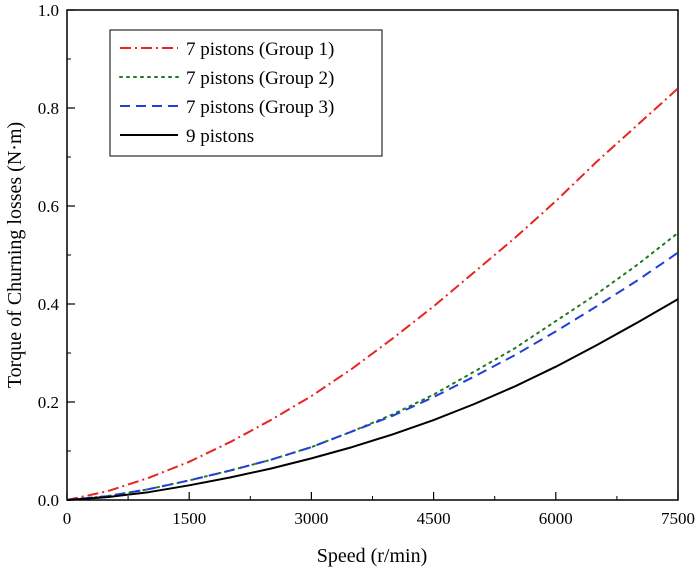 This screenshot has width=700, height=575. What do you see at coordinates (49, 255) in the screenshot?
I see `y-tick-labels: 0.0 0.2 0.4 0.6 0.8 1.0` at bounding box center [49, 255].